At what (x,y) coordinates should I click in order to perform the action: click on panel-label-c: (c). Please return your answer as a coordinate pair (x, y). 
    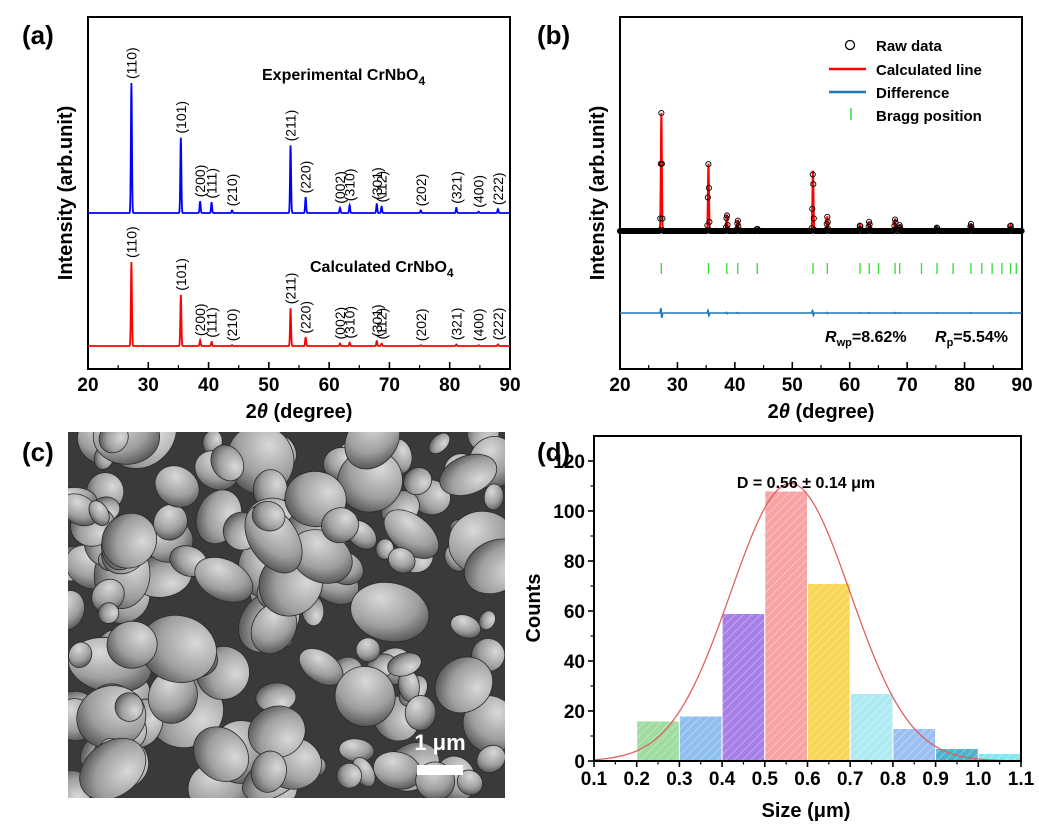
    Looking at the image, I should click on (38, 452).